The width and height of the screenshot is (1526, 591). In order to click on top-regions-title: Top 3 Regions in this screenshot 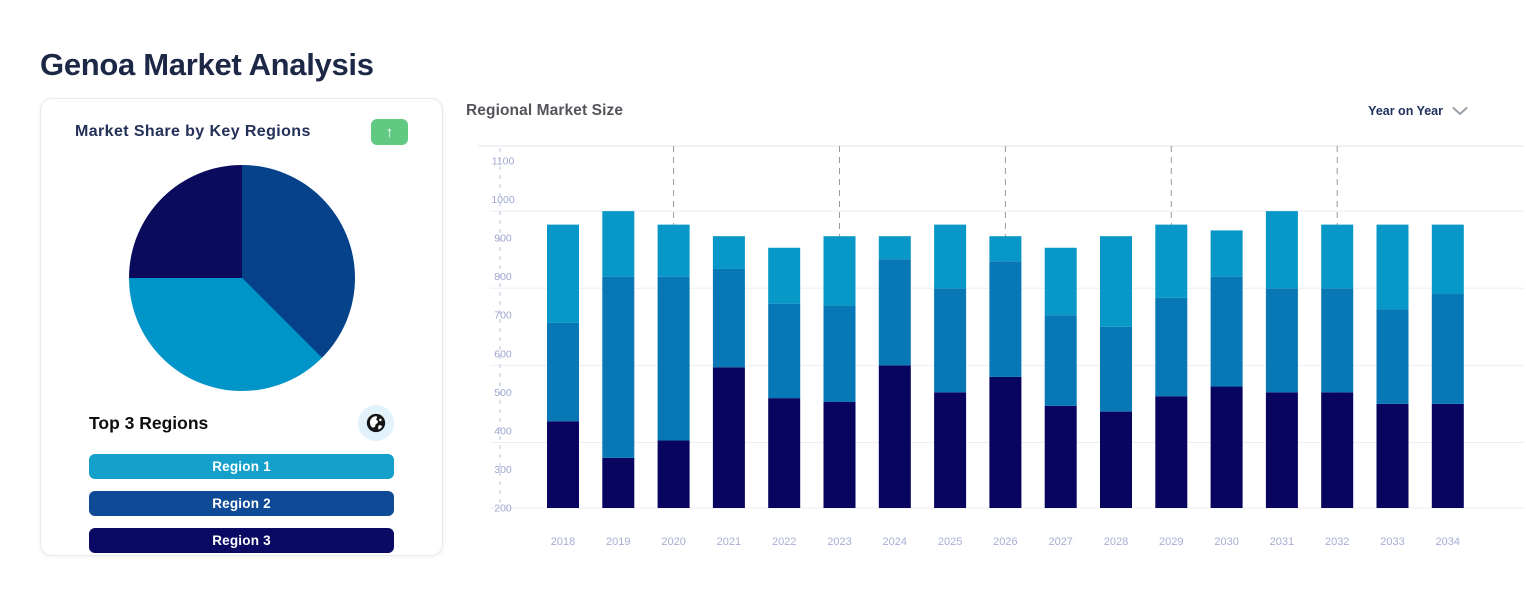, I will do `click(149, 422)`.